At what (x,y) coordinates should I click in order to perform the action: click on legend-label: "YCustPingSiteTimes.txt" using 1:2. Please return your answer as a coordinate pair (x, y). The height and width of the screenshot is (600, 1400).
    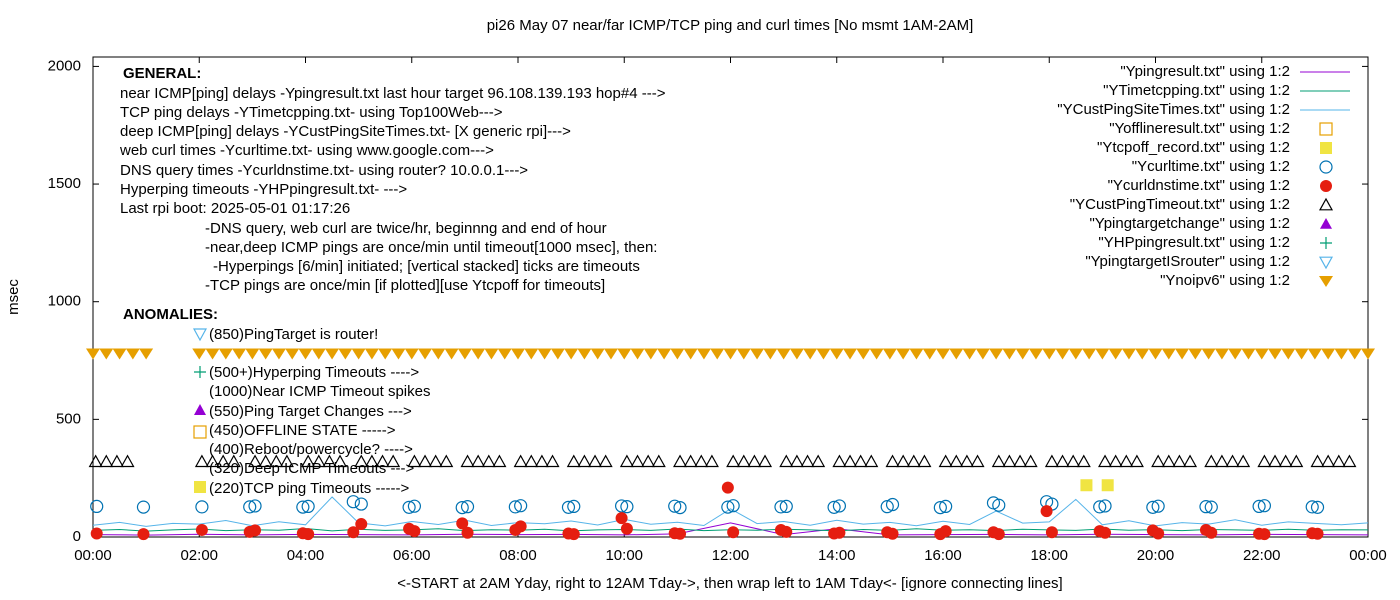
    Looking at the image, I should click on (1173, 109).